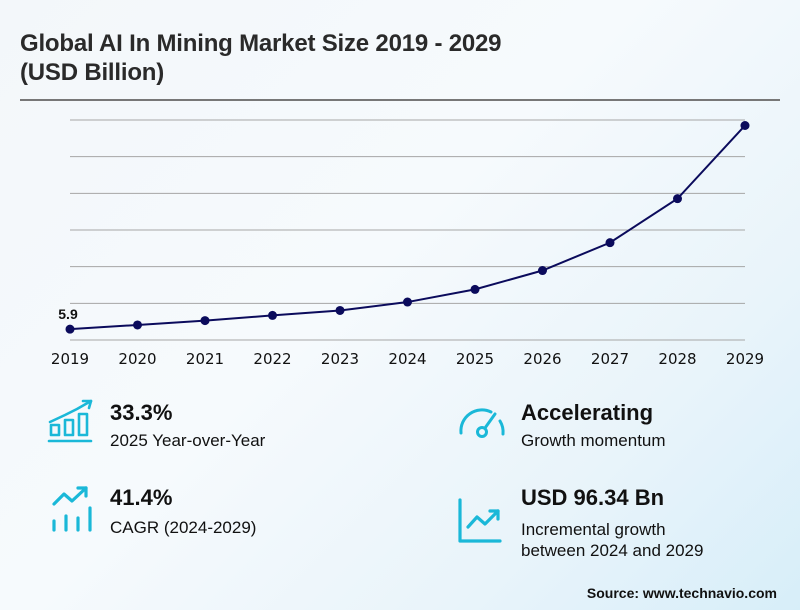  Describe the element at coordinates (340, 359) in the screenshot. I see `x-tick-label-2023: 2023` at that location.